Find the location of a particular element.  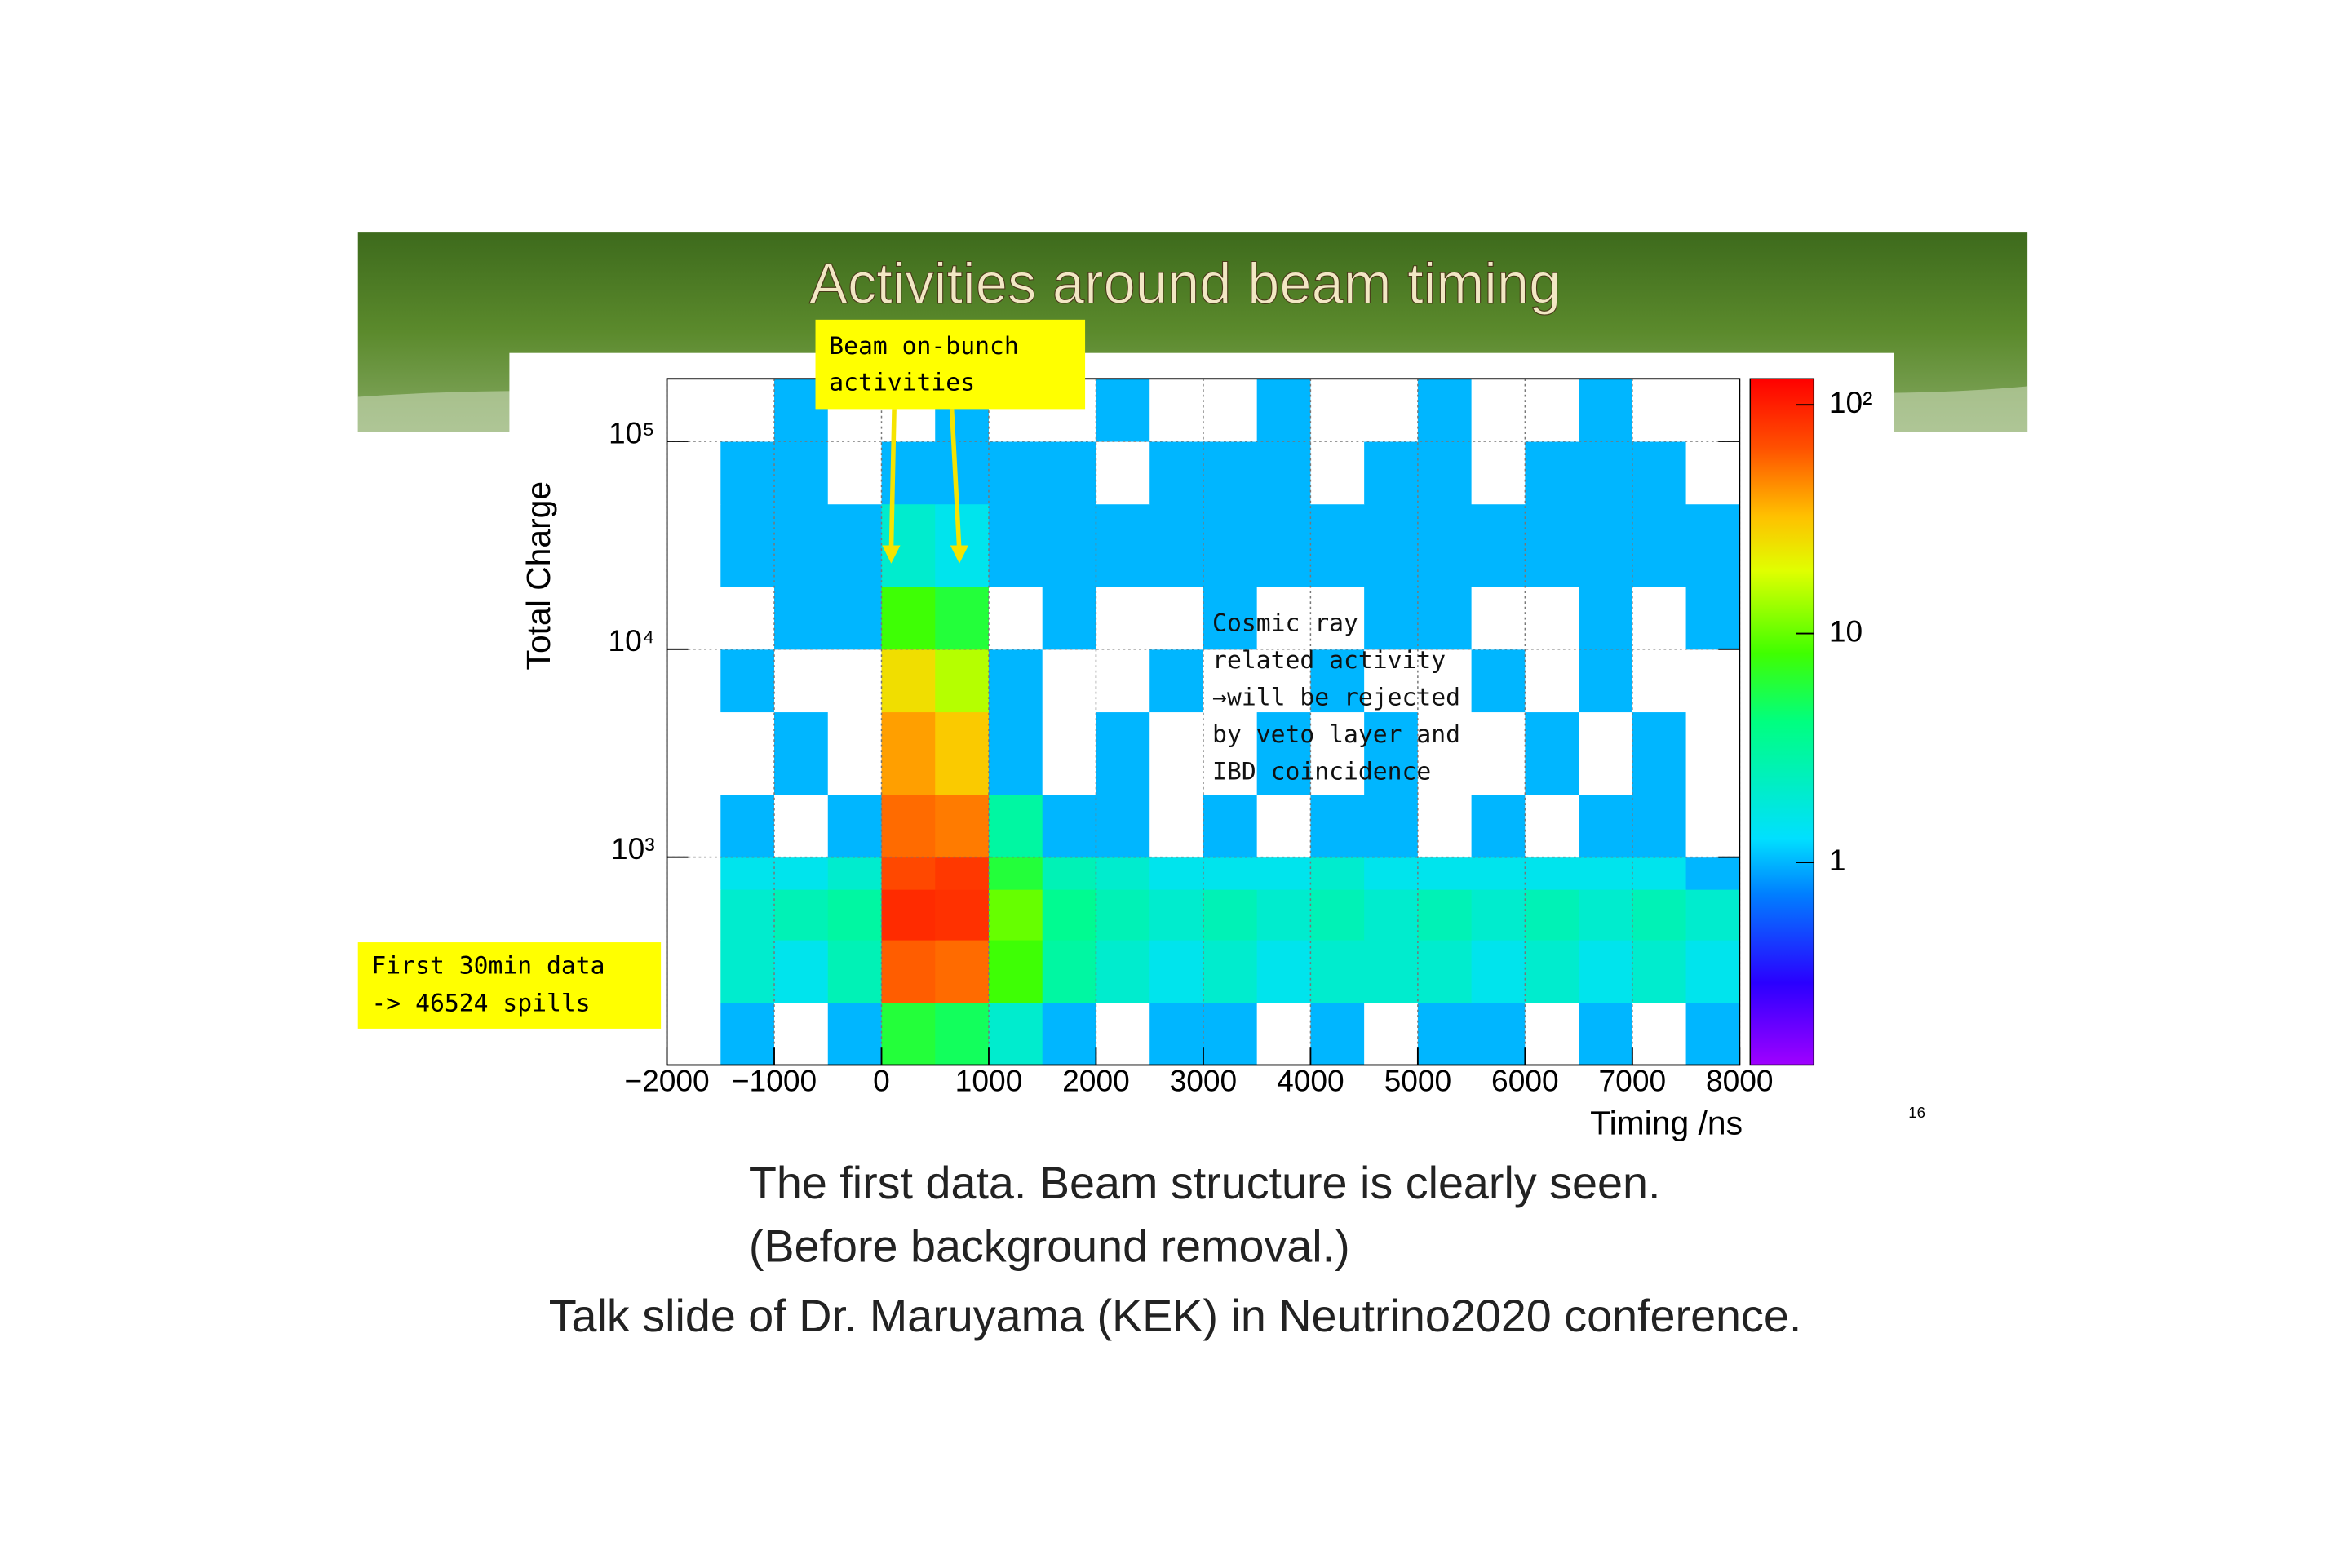

beam-arrow-head is located at coordinates (891, 554).